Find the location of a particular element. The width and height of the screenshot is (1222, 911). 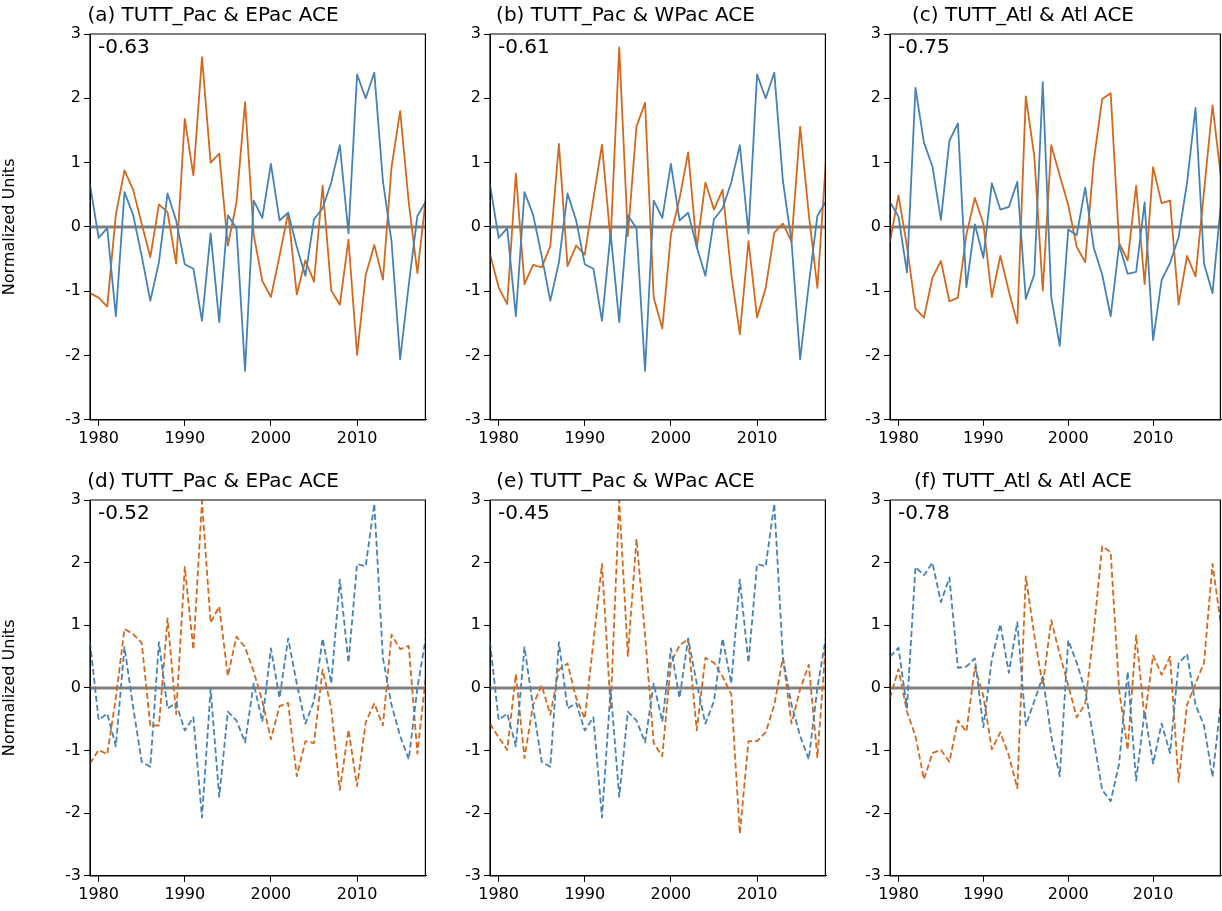

annotation: -0.61 is located at coordinates (524, 46).